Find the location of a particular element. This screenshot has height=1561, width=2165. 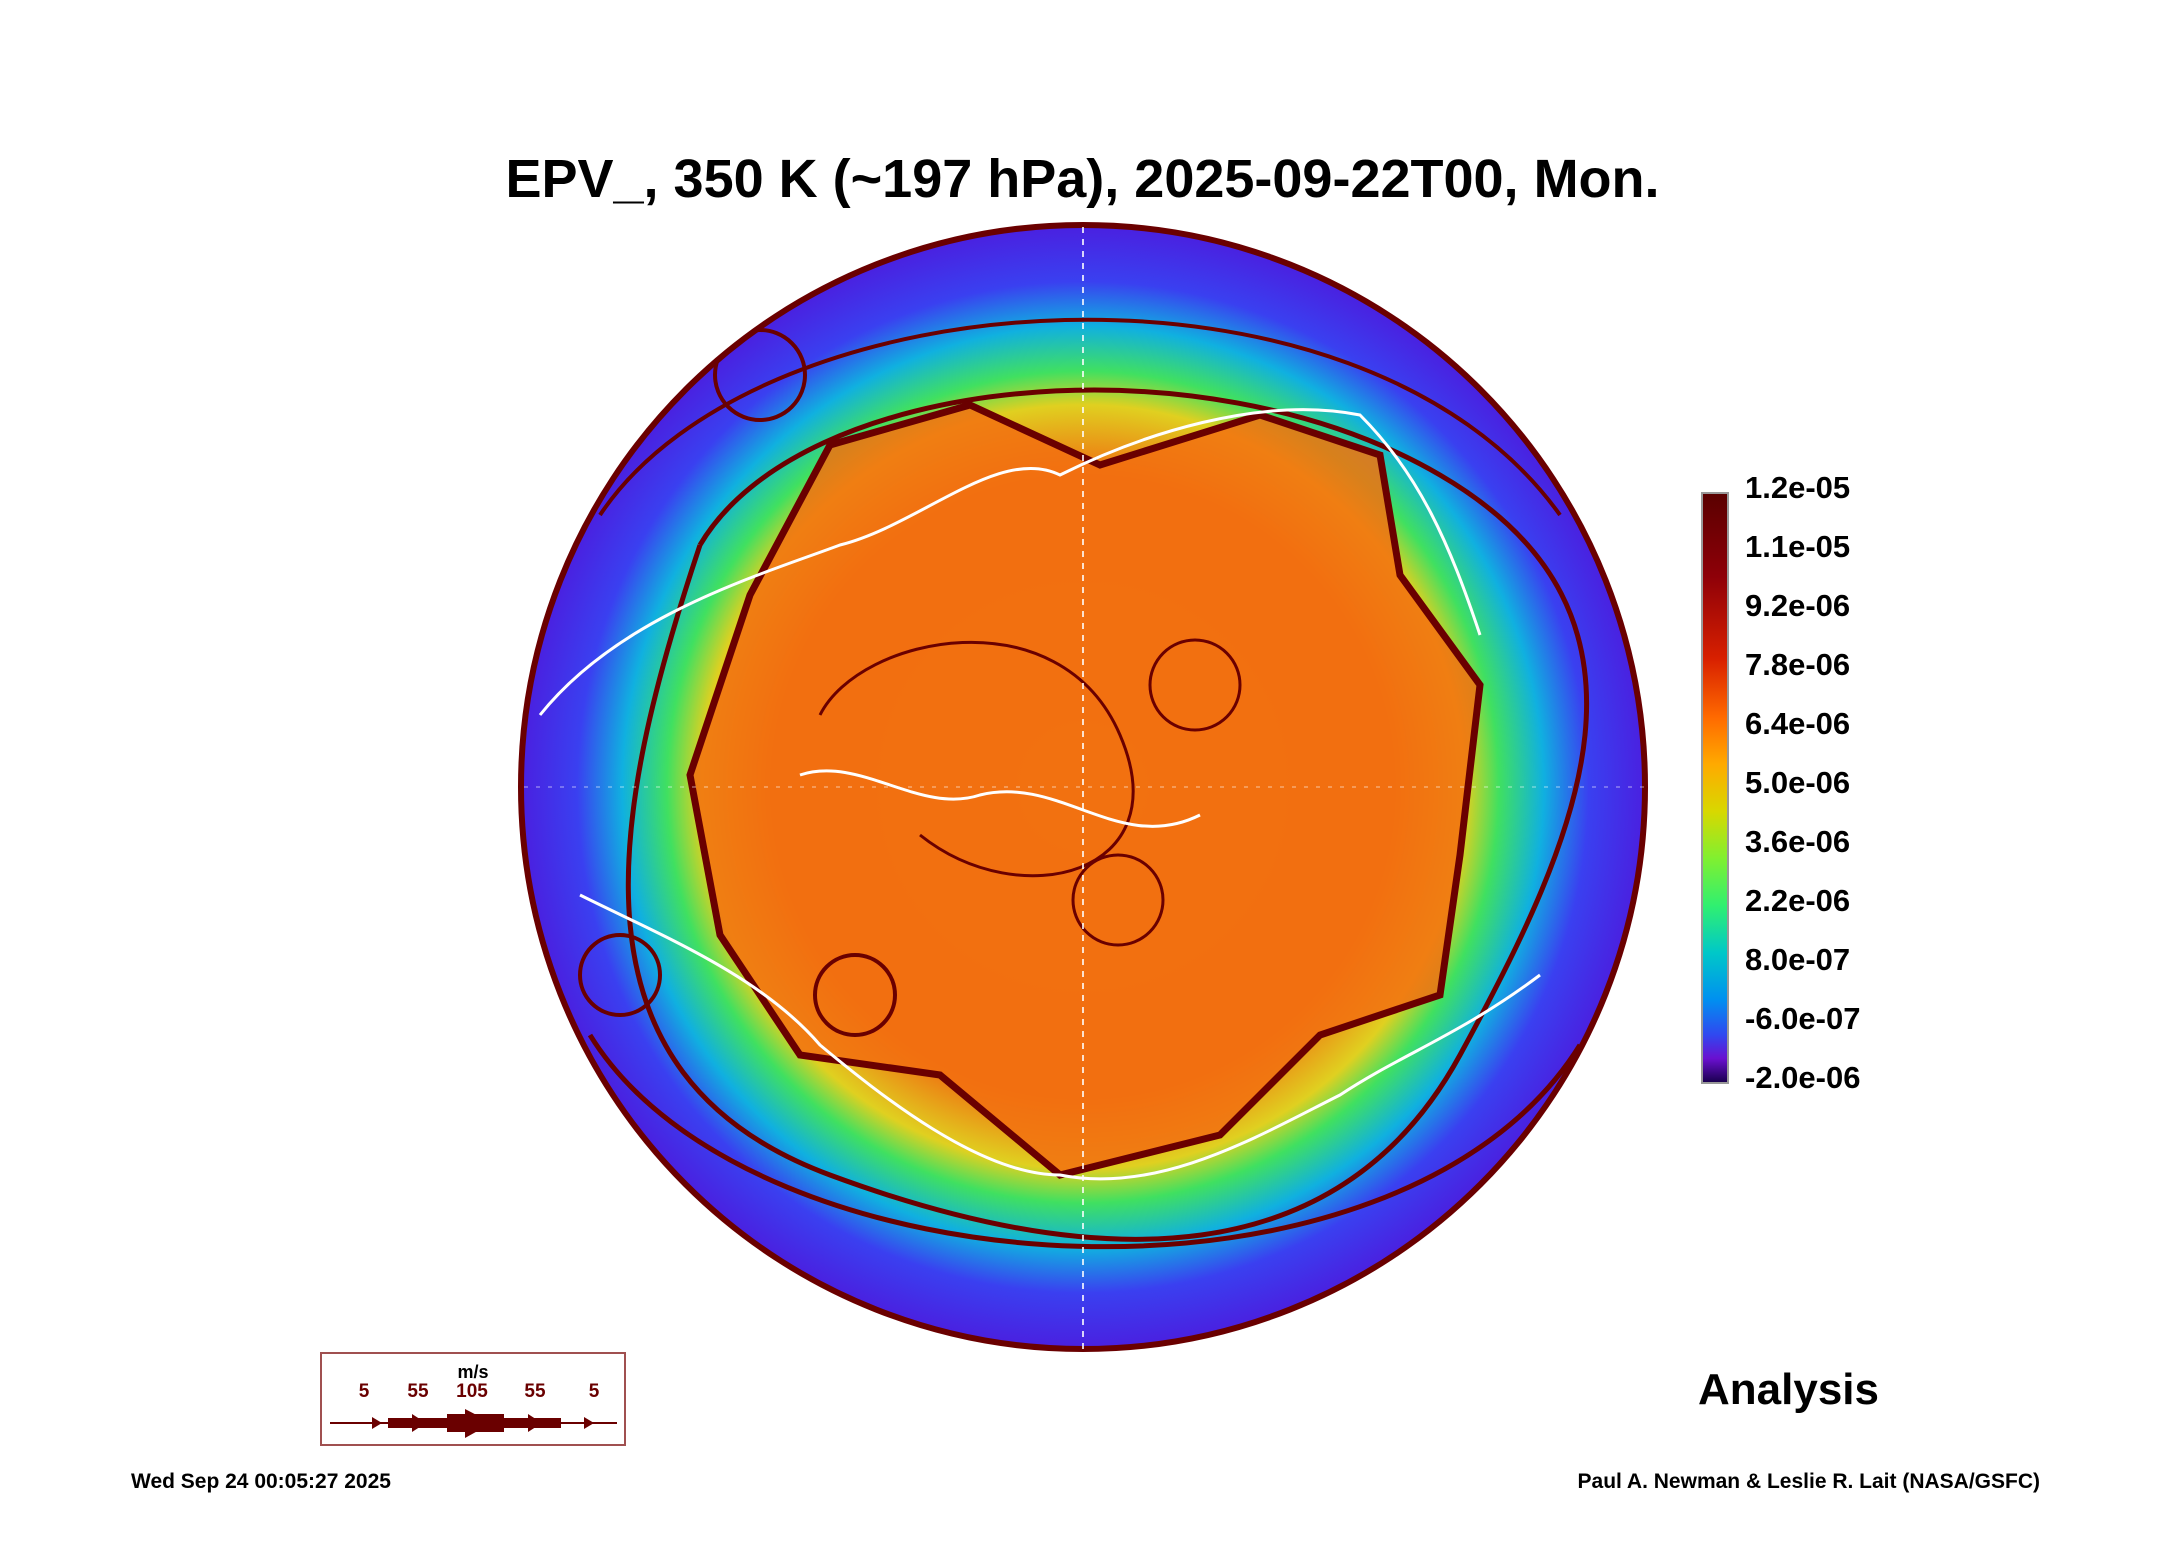

colorbar-label: 3.6e-06 is located at coordinates (1798, 841).